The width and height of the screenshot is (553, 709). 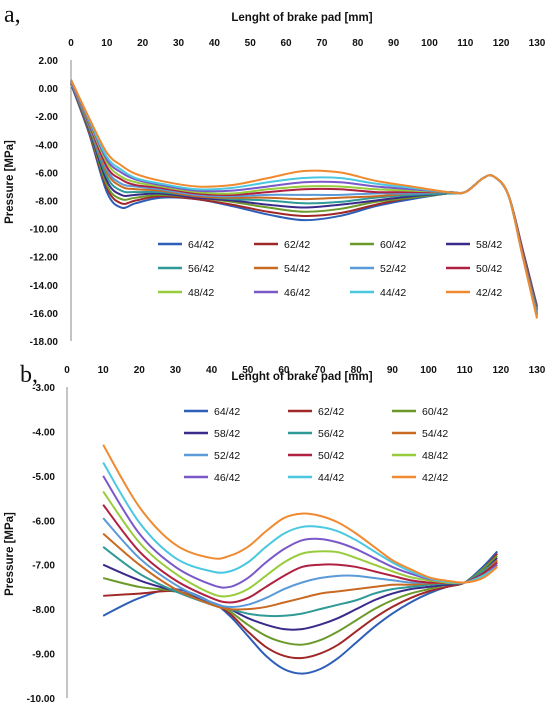 What do you see at coordinates (143, 43) in the screenshot?
I see `x-tick-label: 20` at bounding box center [143, 43].